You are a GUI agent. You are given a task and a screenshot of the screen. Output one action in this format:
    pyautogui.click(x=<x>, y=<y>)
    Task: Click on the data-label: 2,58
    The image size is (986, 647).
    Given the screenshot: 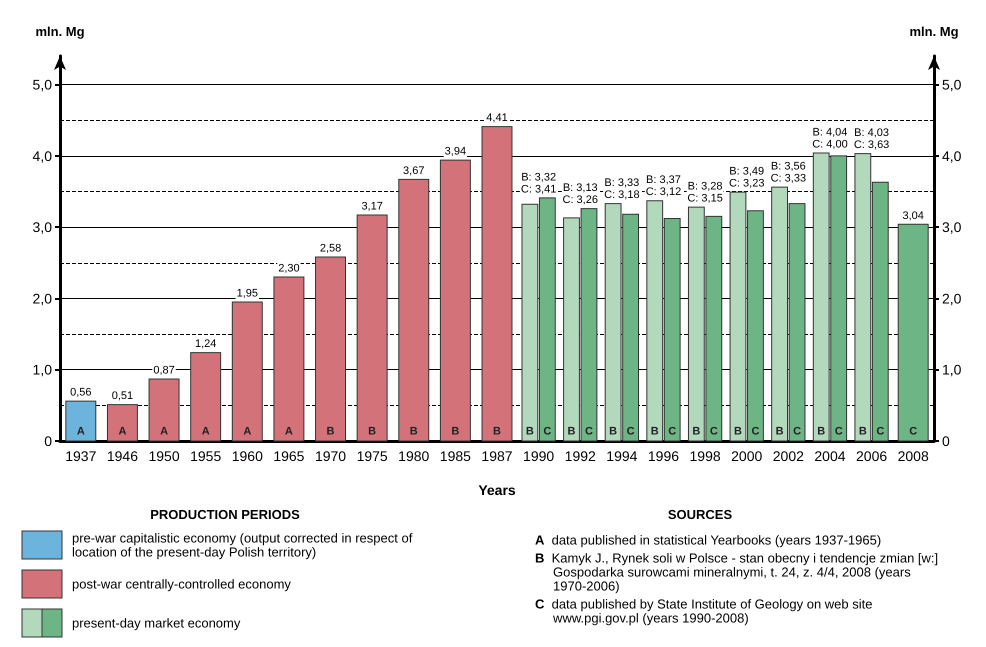 What is the action you would take?
    pyautogui.click(x=331, y=248)
    